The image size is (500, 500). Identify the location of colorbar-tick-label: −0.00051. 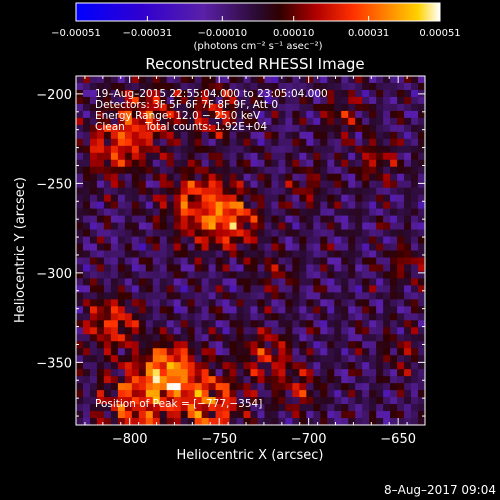
(76, 33).